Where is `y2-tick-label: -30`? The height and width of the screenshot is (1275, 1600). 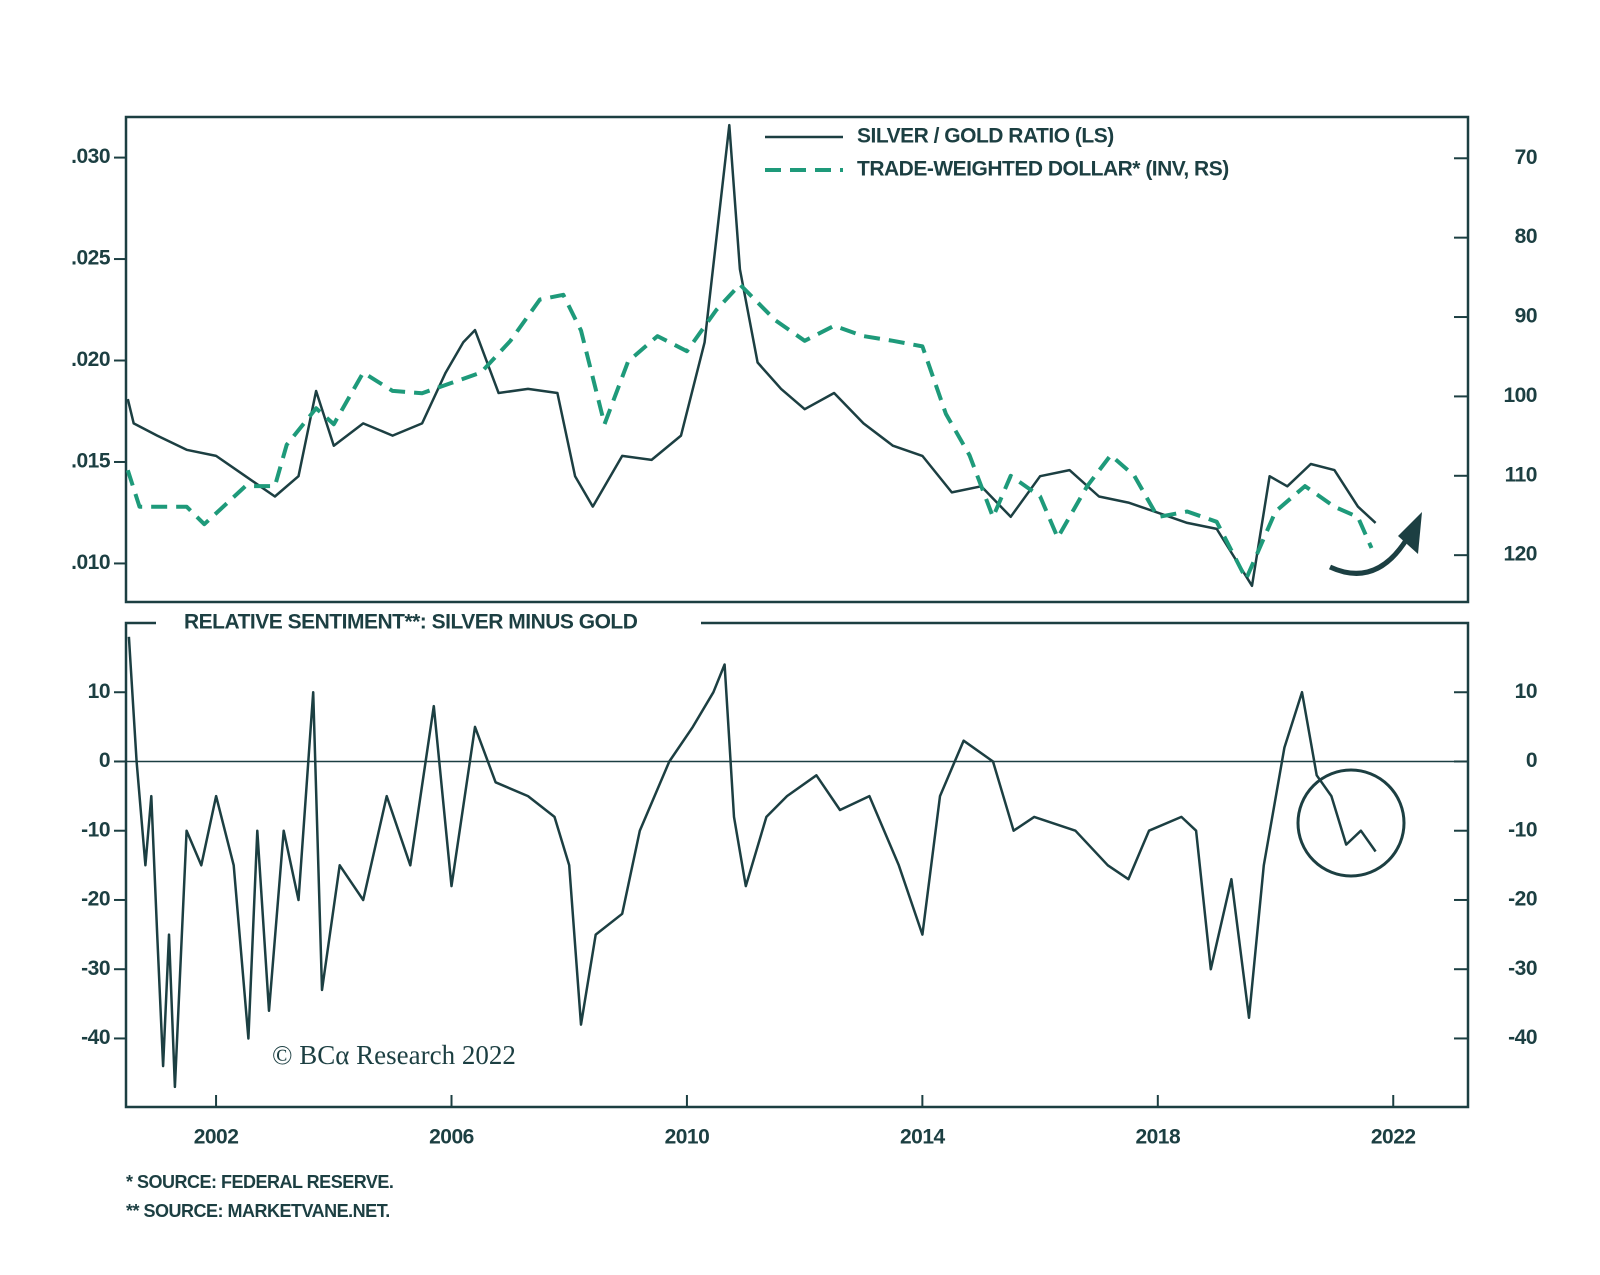
y2-tick-label: -30 is located at coordinates (1522, 968).